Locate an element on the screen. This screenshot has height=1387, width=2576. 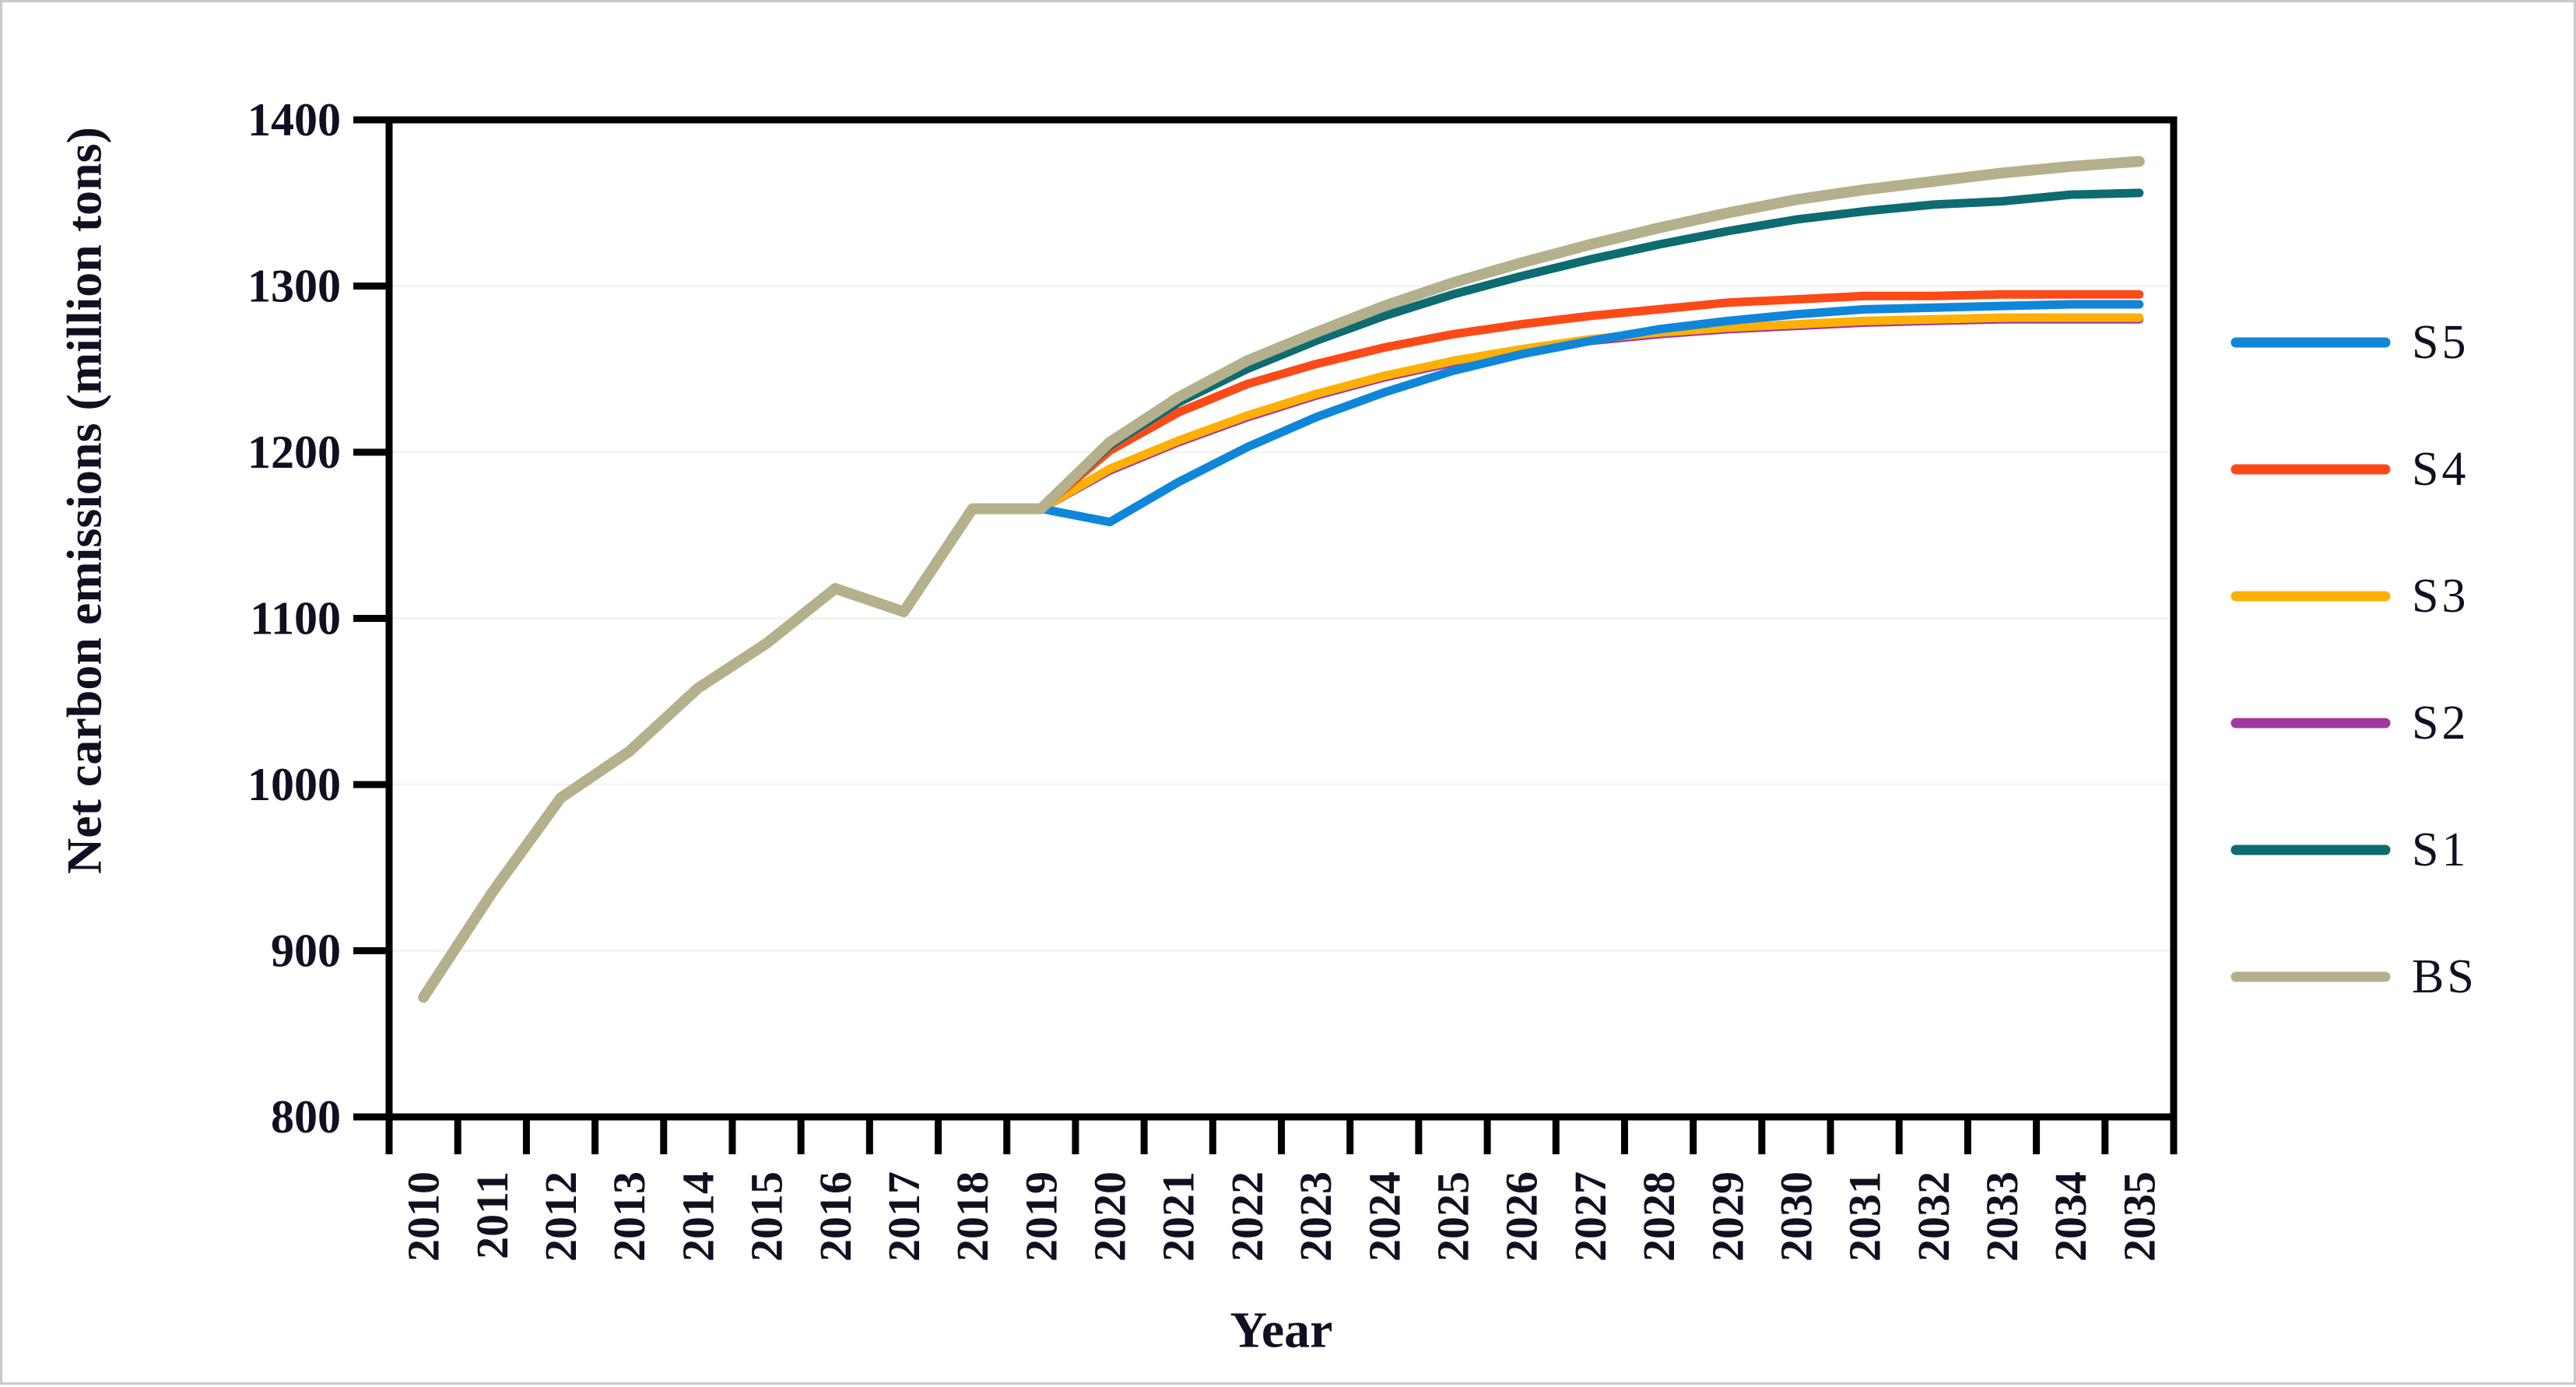
x-tick-label: 2015 is located at coordinates (767, 1216).